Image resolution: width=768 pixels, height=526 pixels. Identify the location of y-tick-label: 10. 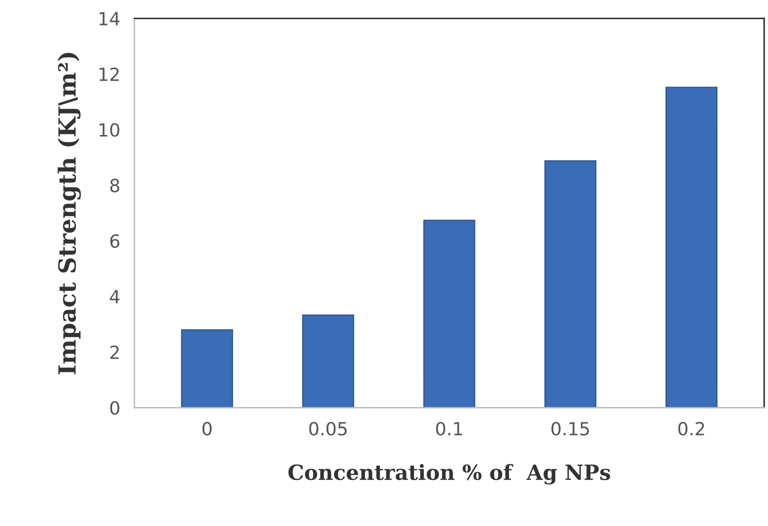
(110, 130).